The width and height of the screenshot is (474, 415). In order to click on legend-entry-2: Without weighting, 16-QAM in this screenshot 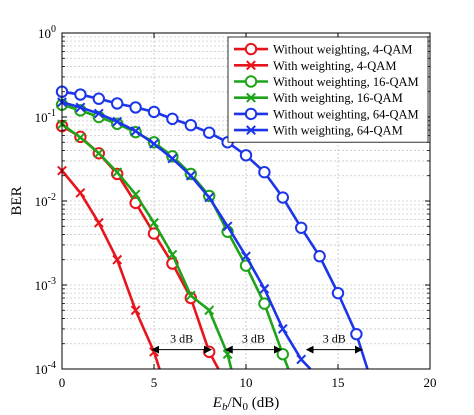, I will do `click(326, 82)`.